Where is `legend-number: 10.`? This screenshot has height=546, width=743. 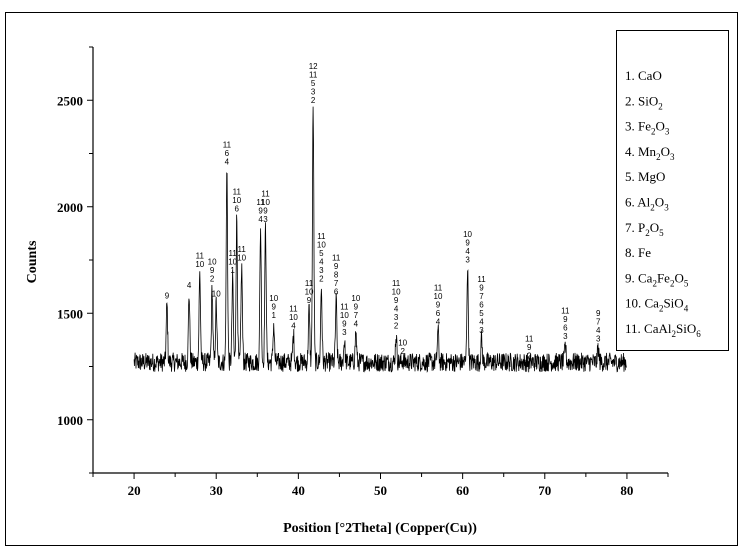 legend-number: 10. is located at coordinates (635, 303).